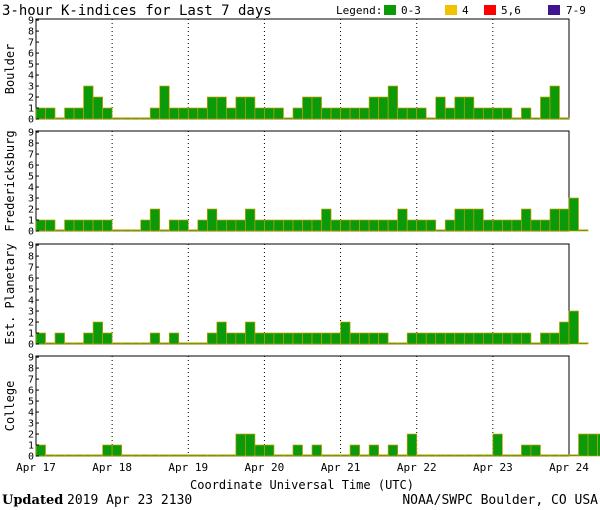 Image resolution: width=600 pixels, height=510 pixels. Describe the element at coordinates (32, 500) in the screenshot. I see `updated-label: Updated` at that location.